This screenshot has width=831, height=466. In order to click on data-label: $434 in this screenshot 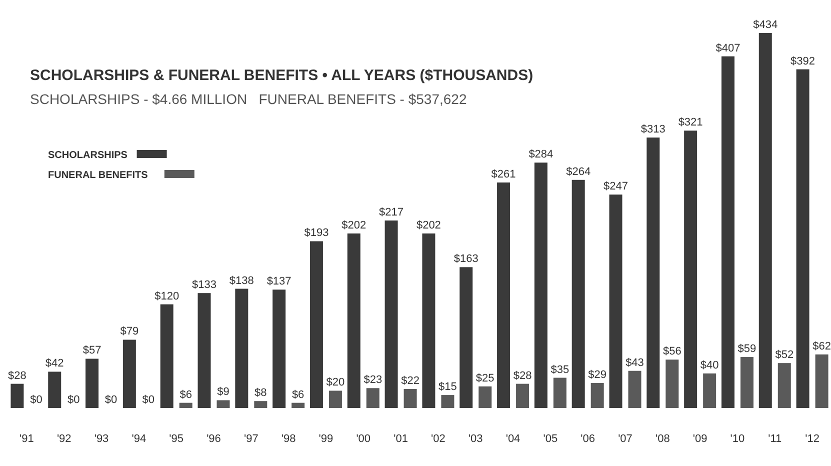, I will do `click(765, 25)`.